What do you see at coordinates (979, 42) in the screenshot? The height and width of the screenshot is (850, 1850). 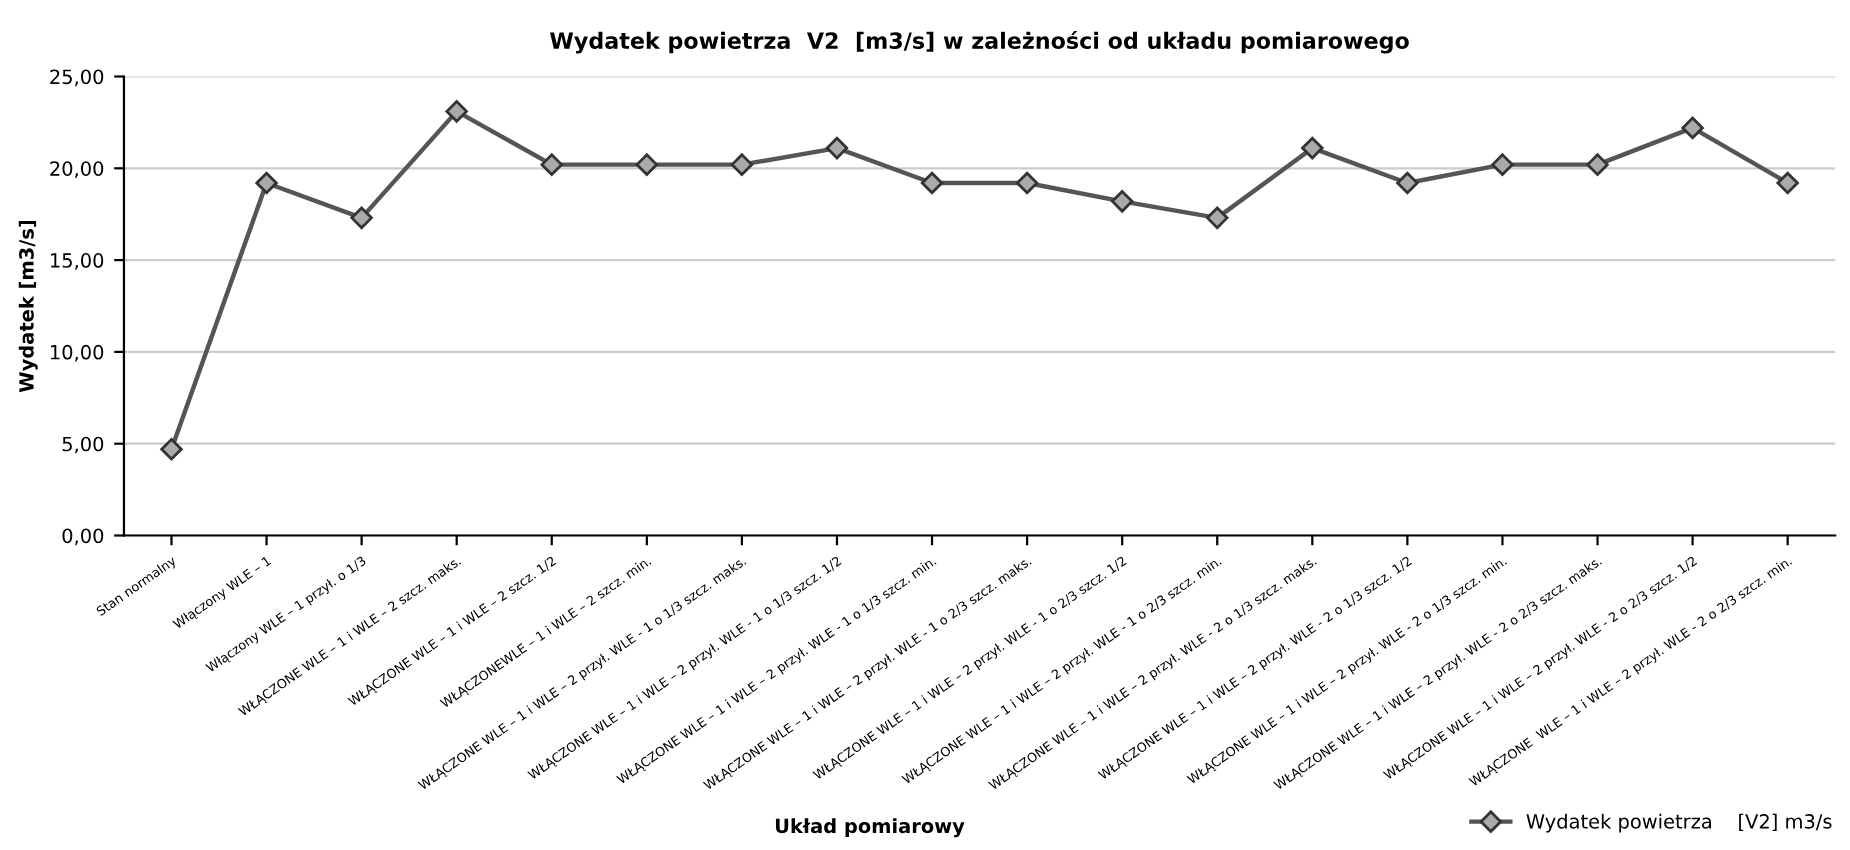 I see `chart-title: Wydatek powietrza V2 [m3/s] w zależności od układu pomiarowego` at bounding box center [979, 42].